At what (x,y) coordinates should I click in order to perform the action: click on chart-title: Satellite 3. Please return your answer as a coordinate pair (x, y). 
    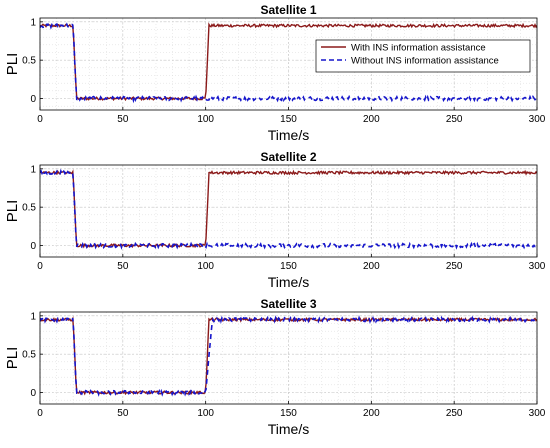
    Looking at the image, I should click on (288, 304).